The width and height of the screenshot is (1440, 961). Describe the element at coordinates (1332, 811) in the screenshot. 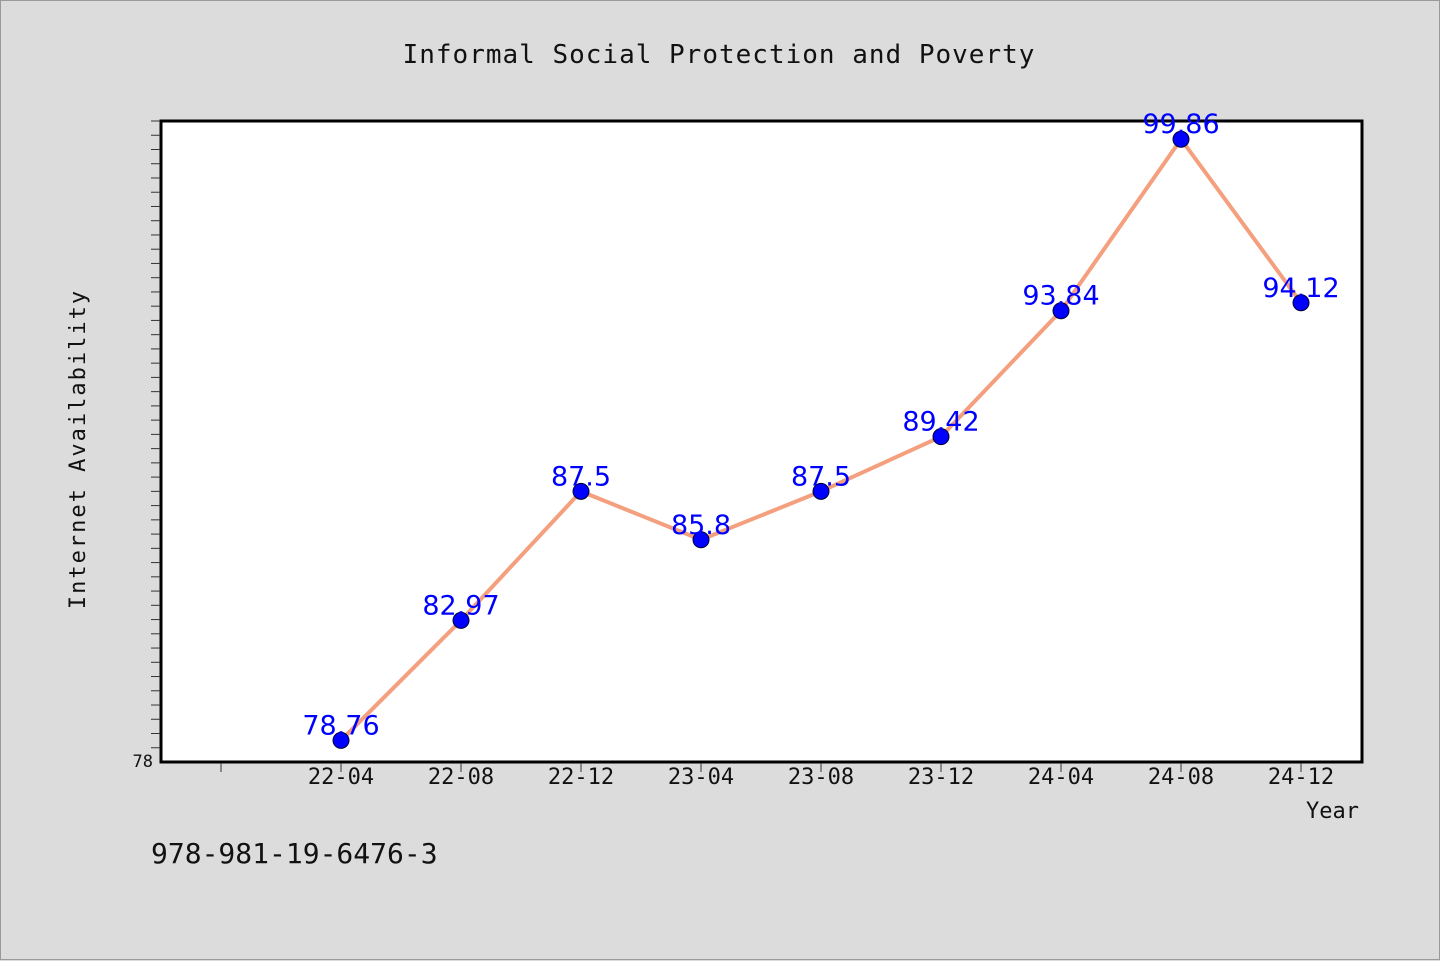

I see `x-axis-label: Year` at that location.